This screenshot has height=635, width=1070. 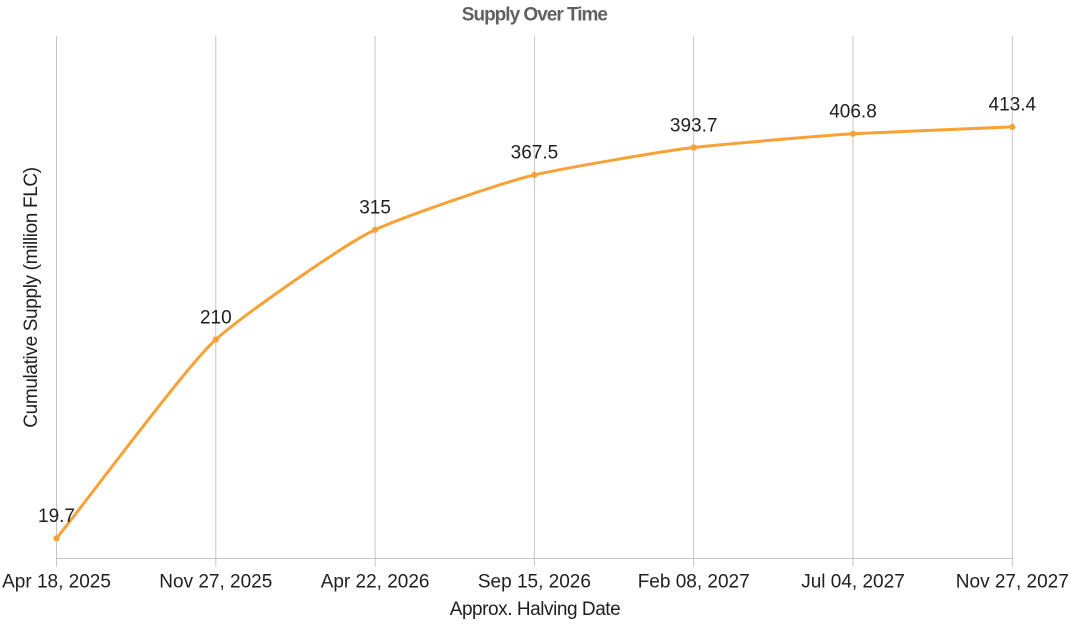 I want to click on svg-text: 367.5, so click(x=535, y=153).